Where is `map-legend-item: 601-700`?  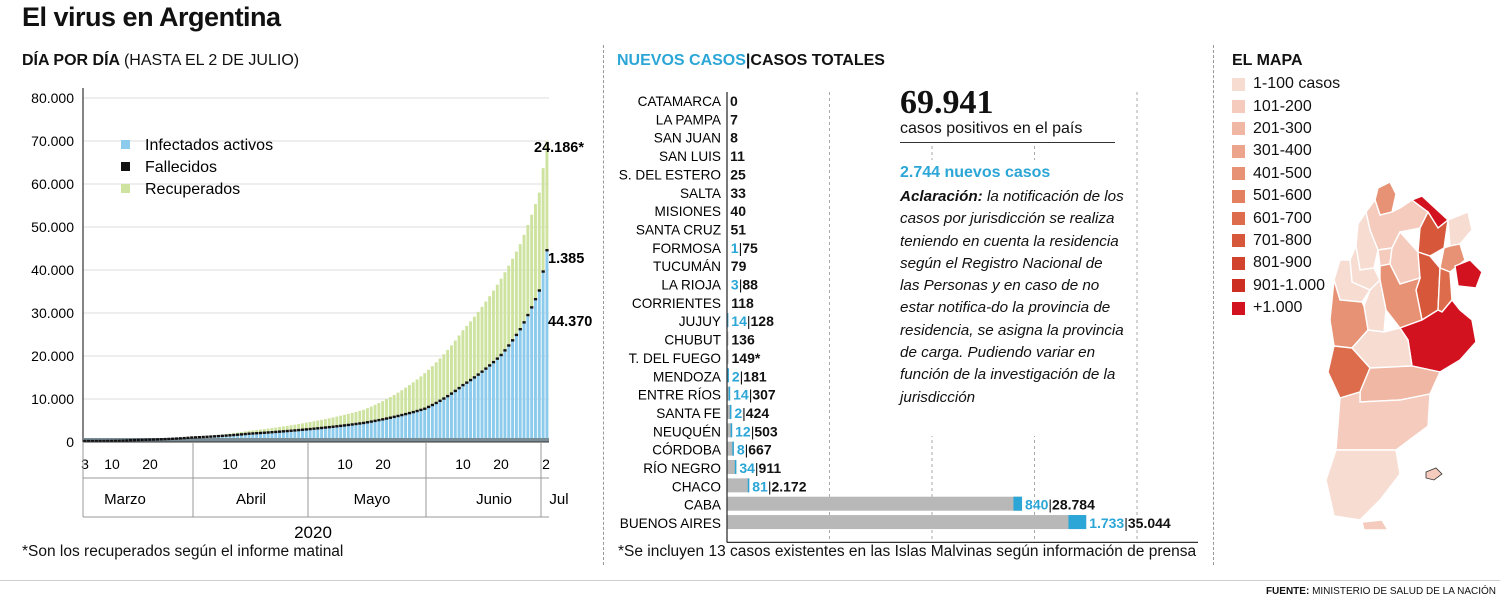 map-legend-item: 601-700 is located at coordinates (1286, 218).